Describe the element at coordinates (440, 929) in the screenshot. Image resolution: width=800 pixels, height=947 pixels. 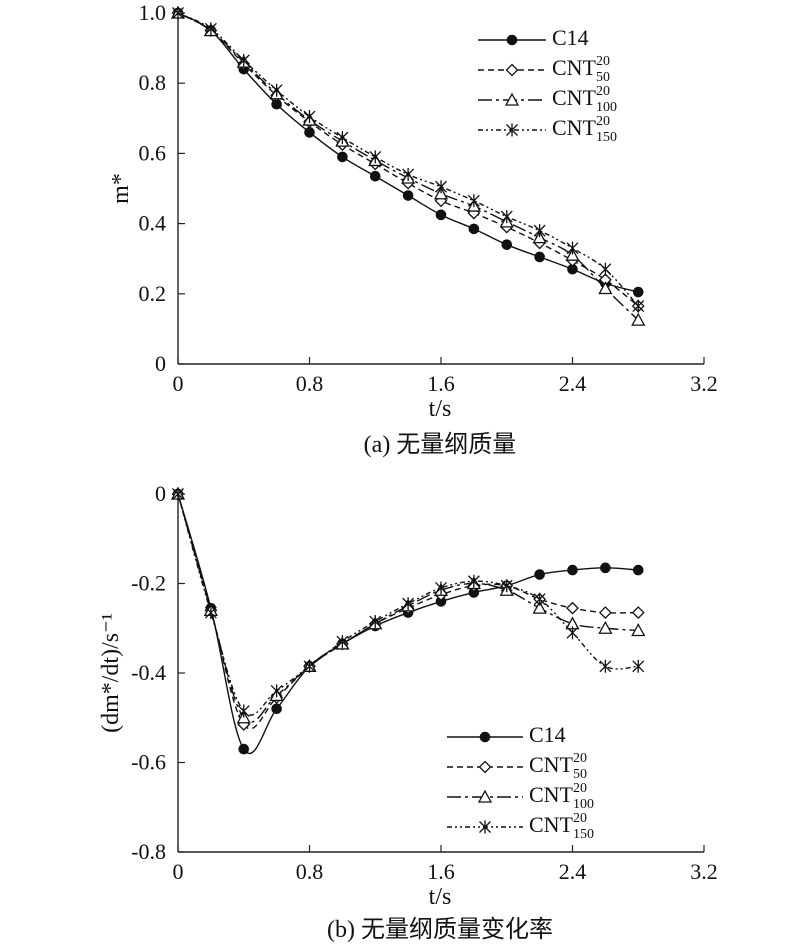
I see `figure-caption: (b) 无量纲质量变化率` at that location.